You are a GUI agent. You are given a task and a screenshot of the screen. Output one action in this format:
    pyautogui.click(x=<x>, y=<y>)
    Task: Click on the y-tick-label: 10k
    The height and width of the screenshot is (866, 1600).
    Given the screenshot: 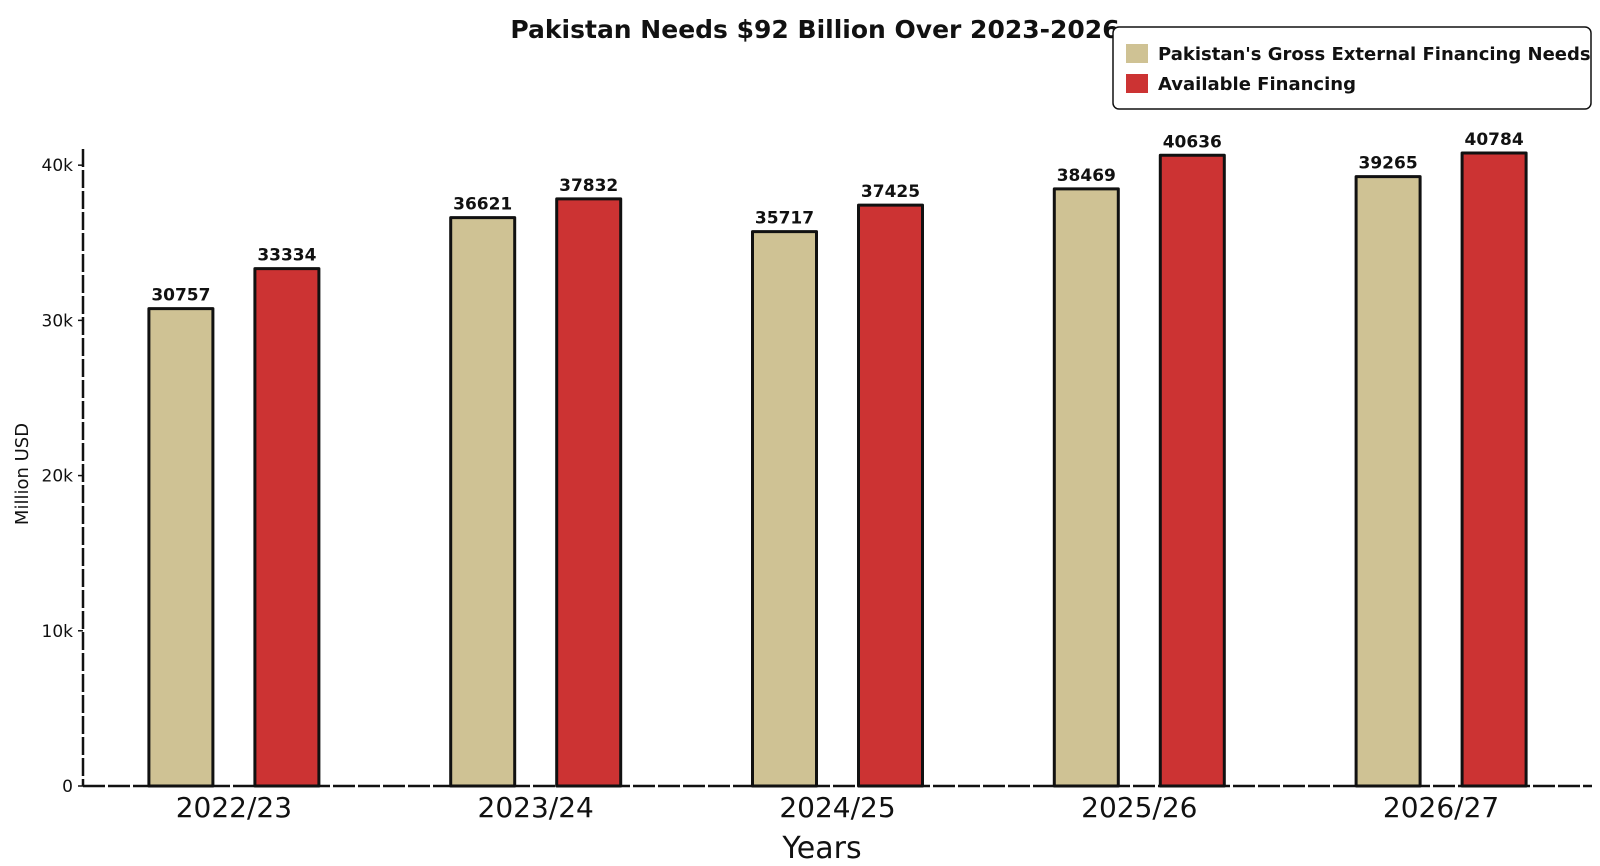 What is the action you would take?
    pyautogui.click(x=58, y=632)
    